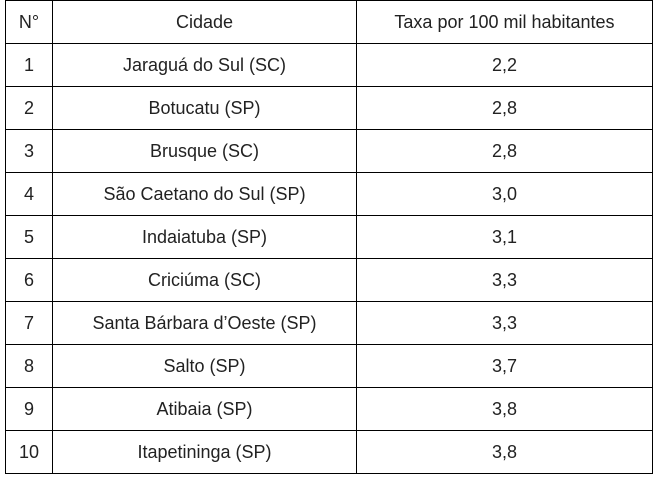  I want to click on header-row: N° Cidade Taxa por 100 mil habitantes, so click(329, 22).